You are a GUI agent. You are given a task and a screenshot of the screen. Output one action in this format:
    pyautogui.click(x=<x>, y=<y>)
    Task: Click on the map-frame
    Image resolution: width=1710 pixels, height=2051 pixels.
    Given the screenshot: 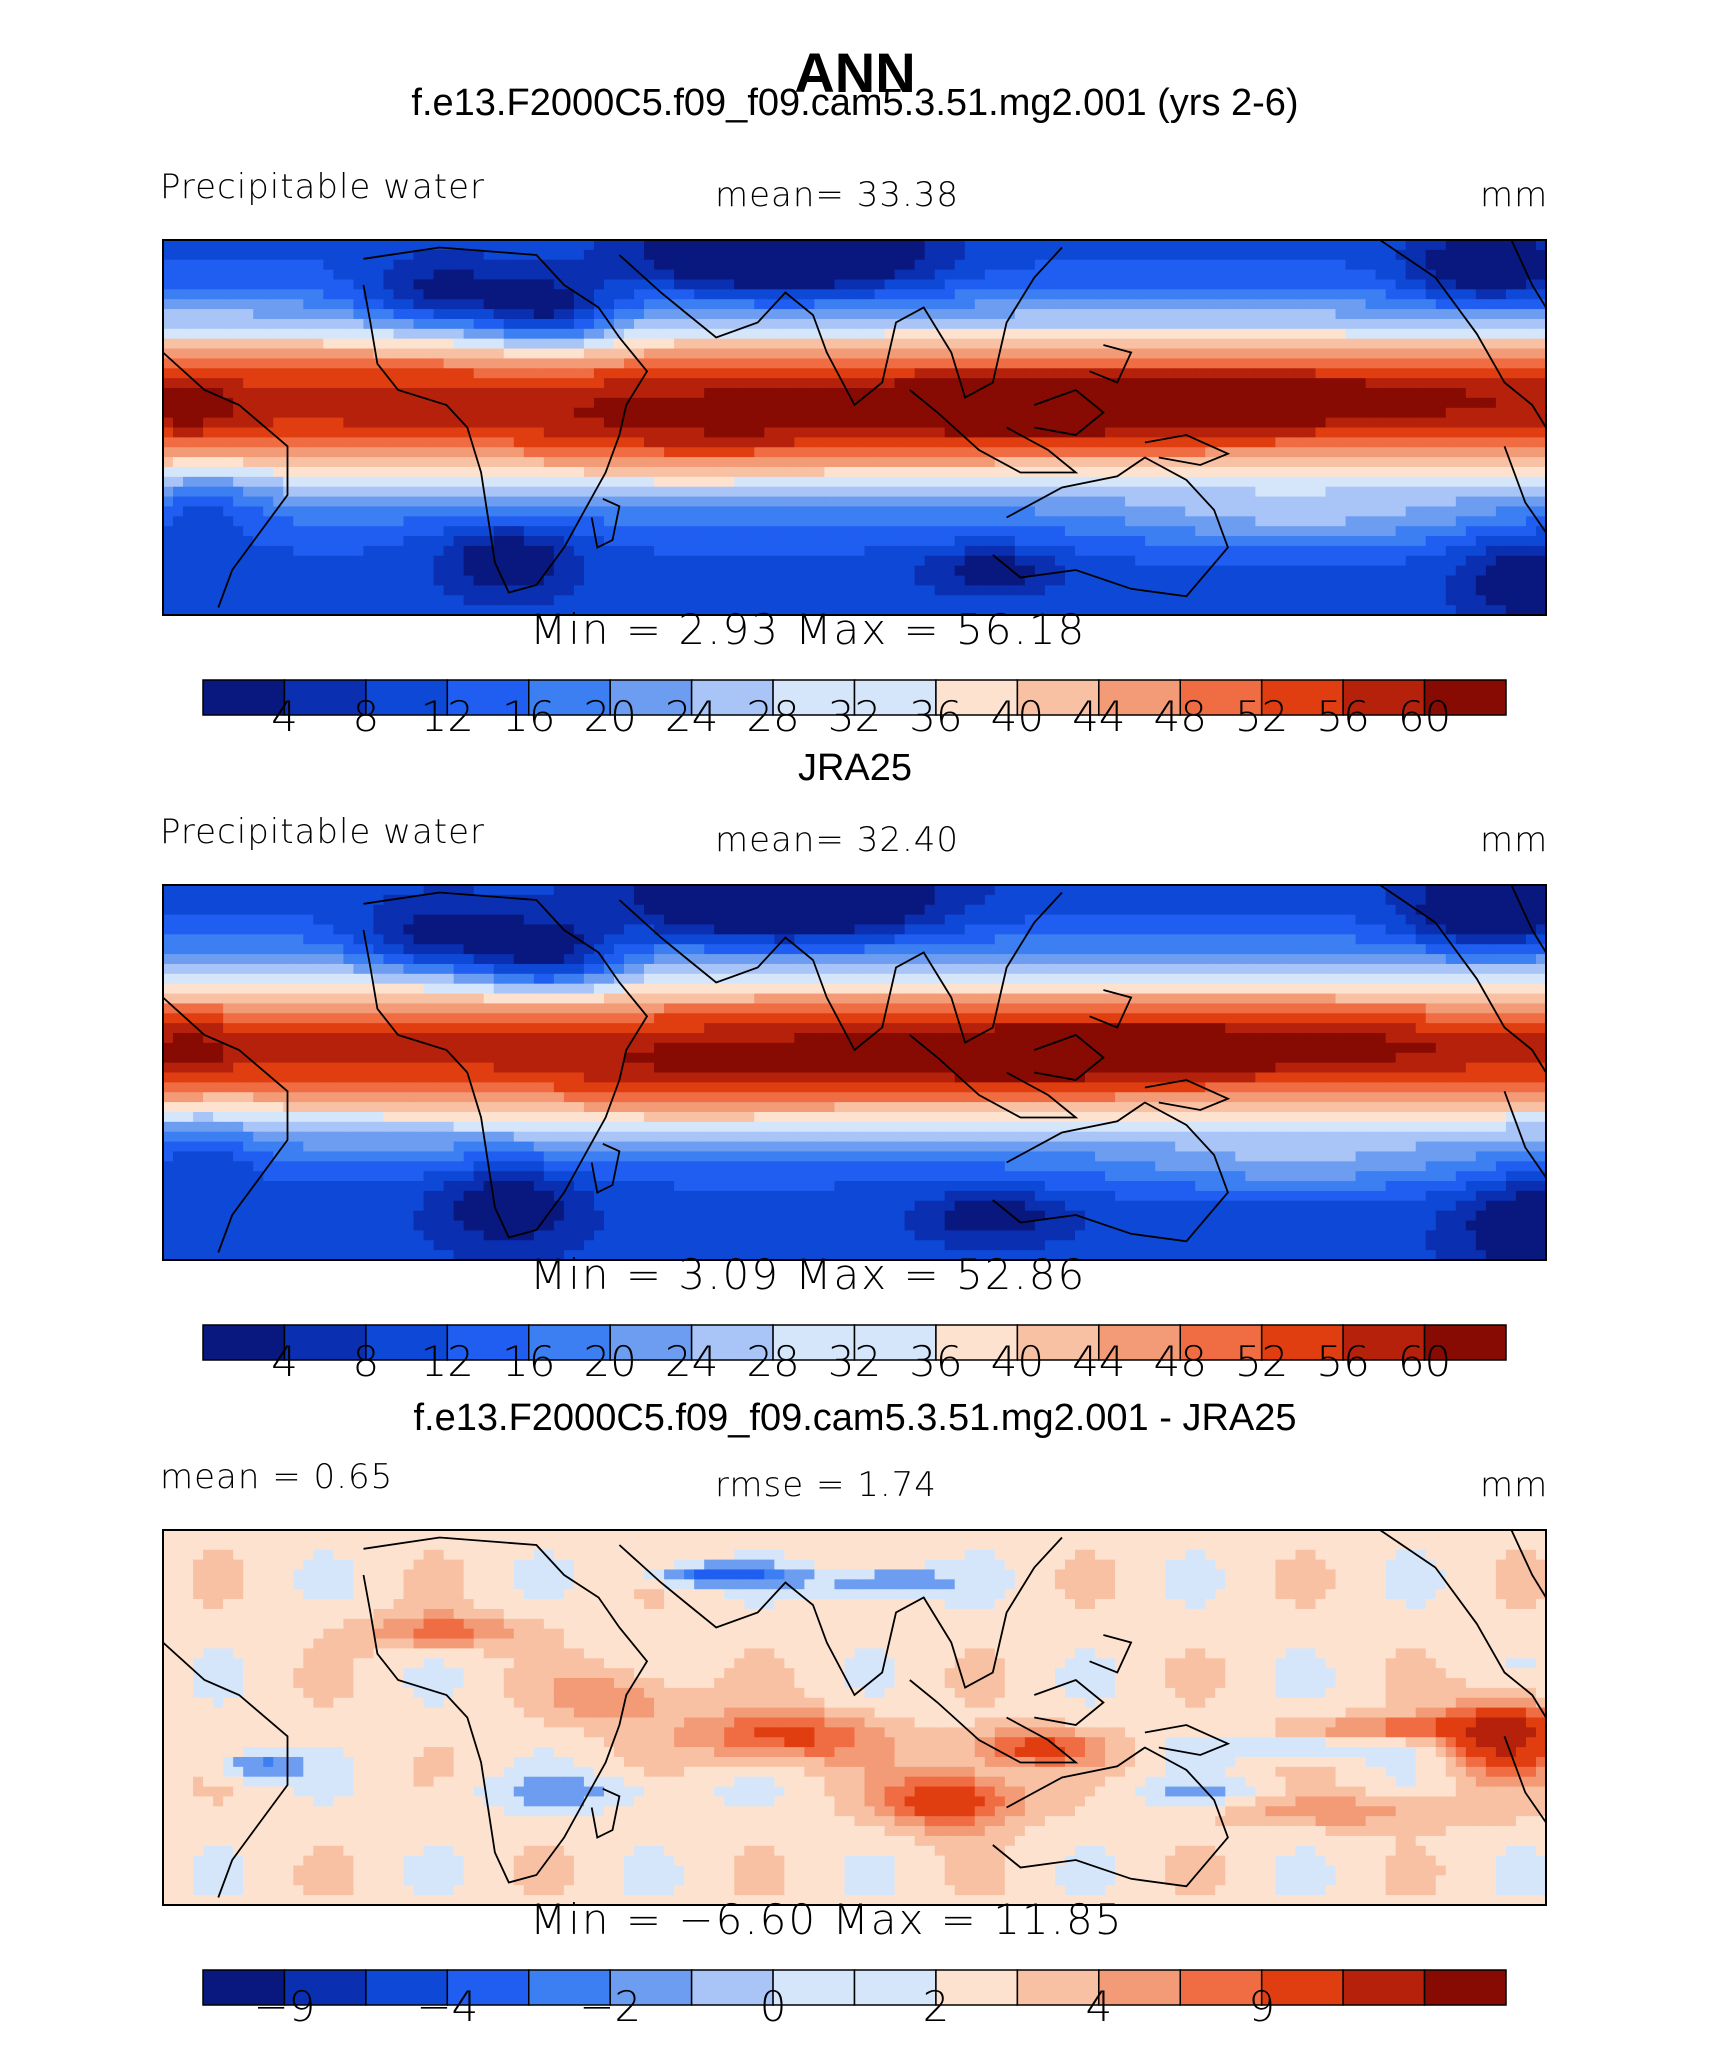 What is the action you would take?
    pyautogui.click(x=854, y=1072)
    